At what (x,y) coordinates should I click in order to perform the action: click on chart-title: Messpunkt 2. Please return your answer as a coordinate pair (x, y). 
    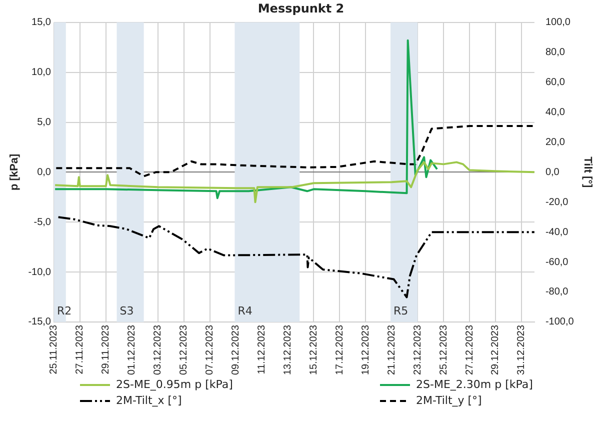
    Looking at the image, I should click on (301, 8).